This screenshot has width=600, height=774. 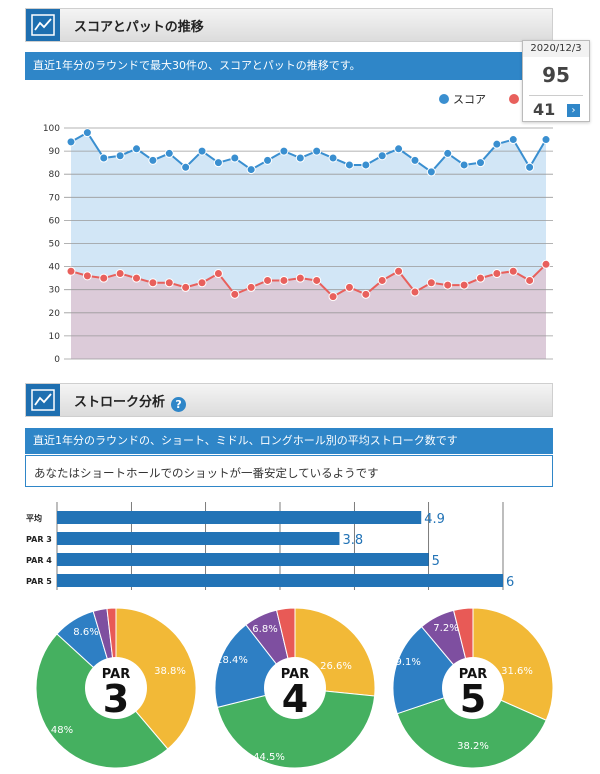 I want to click on stroke-bar-chart: 平均 4.9 PAR 3 3.8 PAR 4 5 PAR 5 6, so click(x=270, y=546).